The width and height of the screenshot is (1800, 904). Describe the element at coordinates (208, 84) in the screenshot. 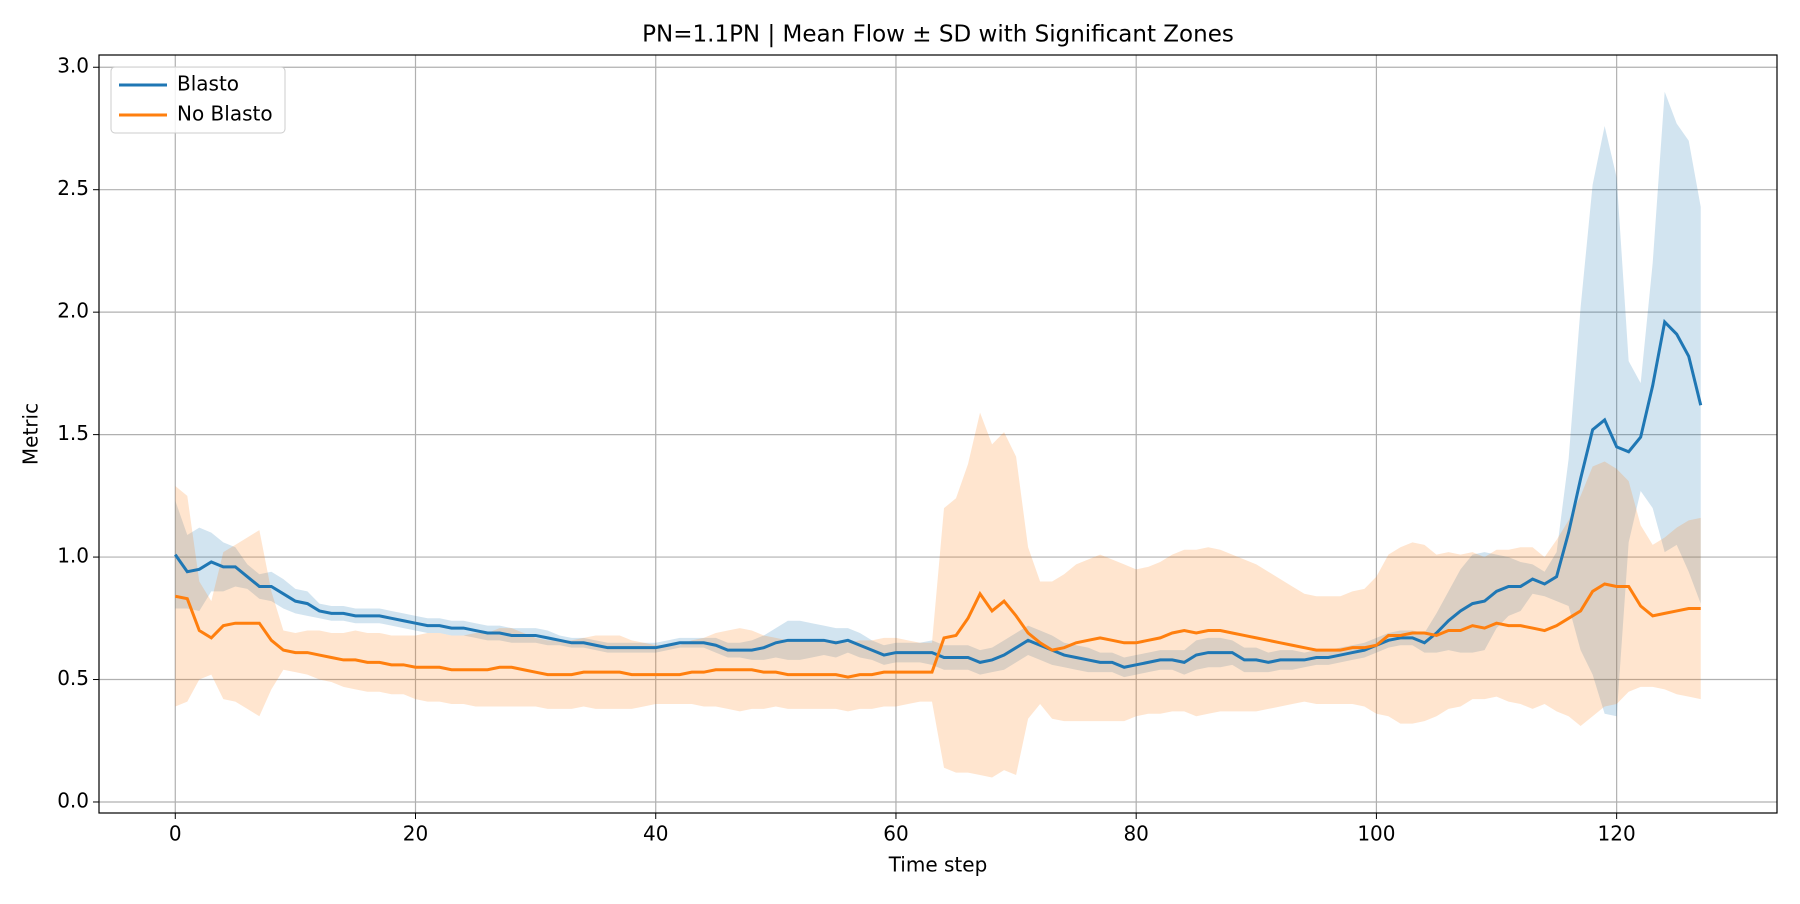

I see `legend-label: Blasto` at that location.